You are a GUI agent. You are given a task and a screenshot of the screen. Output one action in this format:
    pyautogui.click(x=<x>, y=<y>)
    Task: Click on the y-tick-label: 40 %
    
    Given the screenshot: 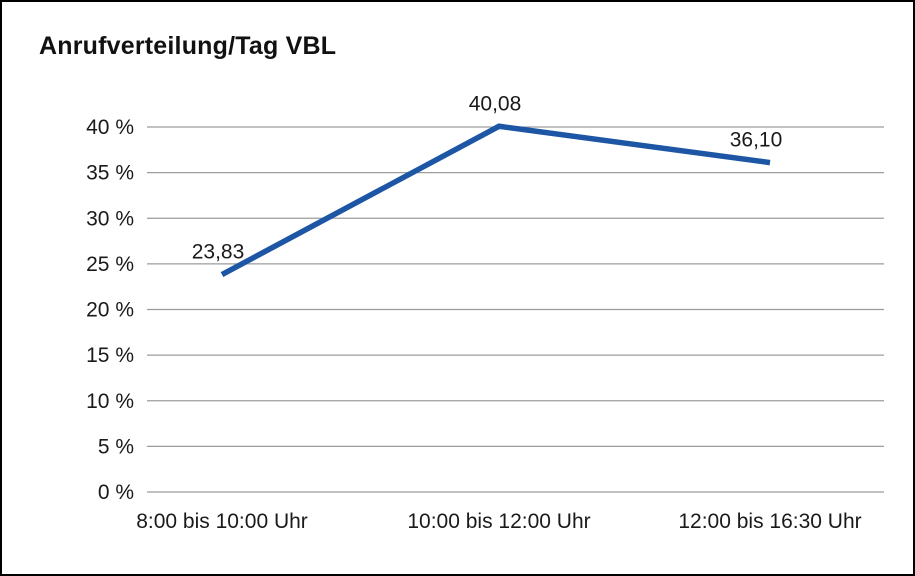 What is the action you would take?
    pyautogui.click(x=110, y=127)
    